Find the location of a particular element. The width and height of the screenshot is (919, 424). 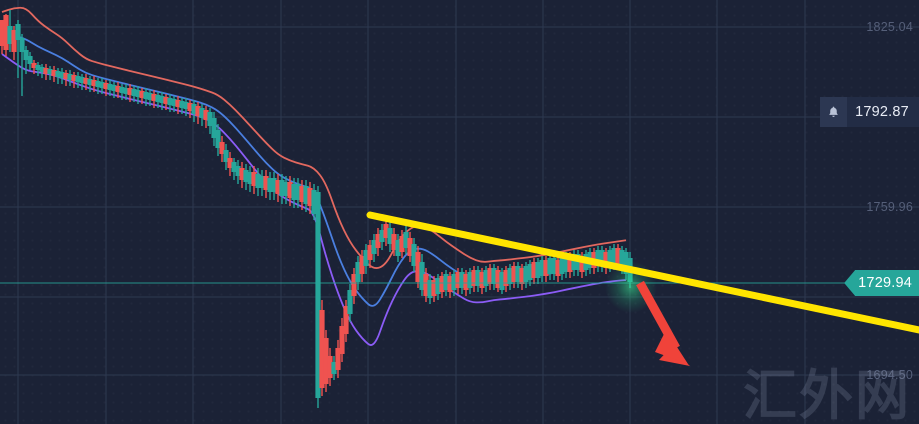

price-alert-row: 1792.87 is located at coordinates (869, 112).